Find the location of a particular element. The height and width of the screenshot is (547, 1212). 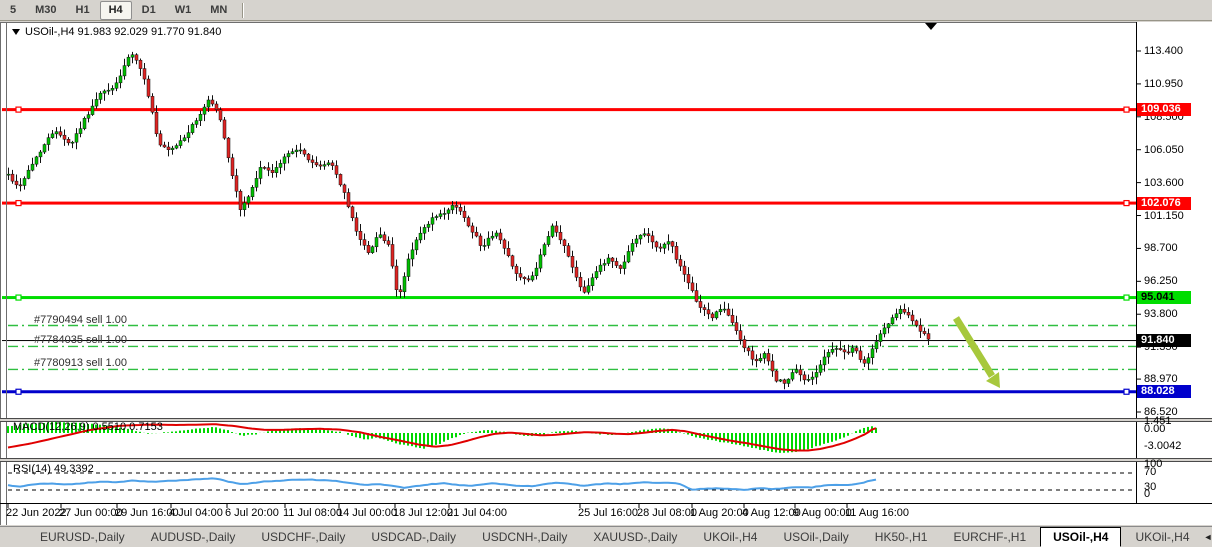

timeframe-button-mn: MN is located at coordinates (219, 9).